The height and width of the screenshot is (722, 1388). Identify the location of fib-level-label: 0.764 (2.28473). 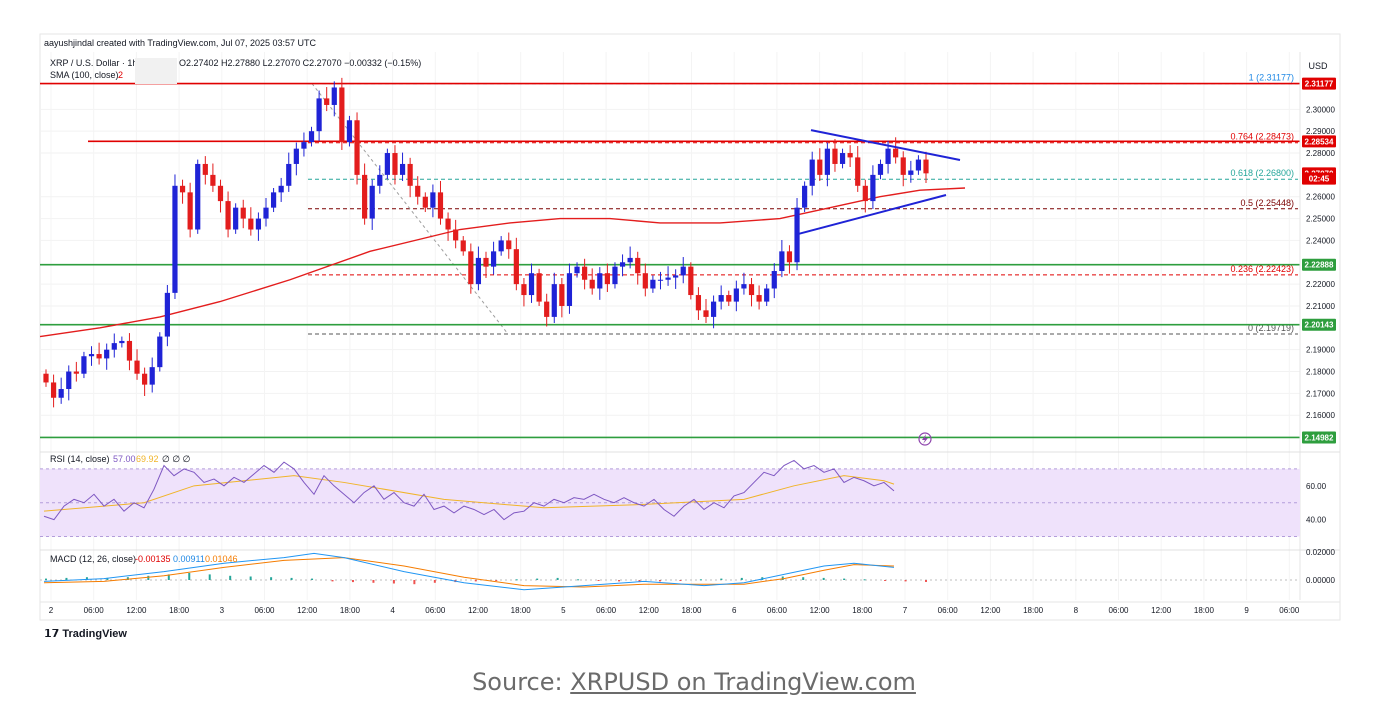
(1262, 137).